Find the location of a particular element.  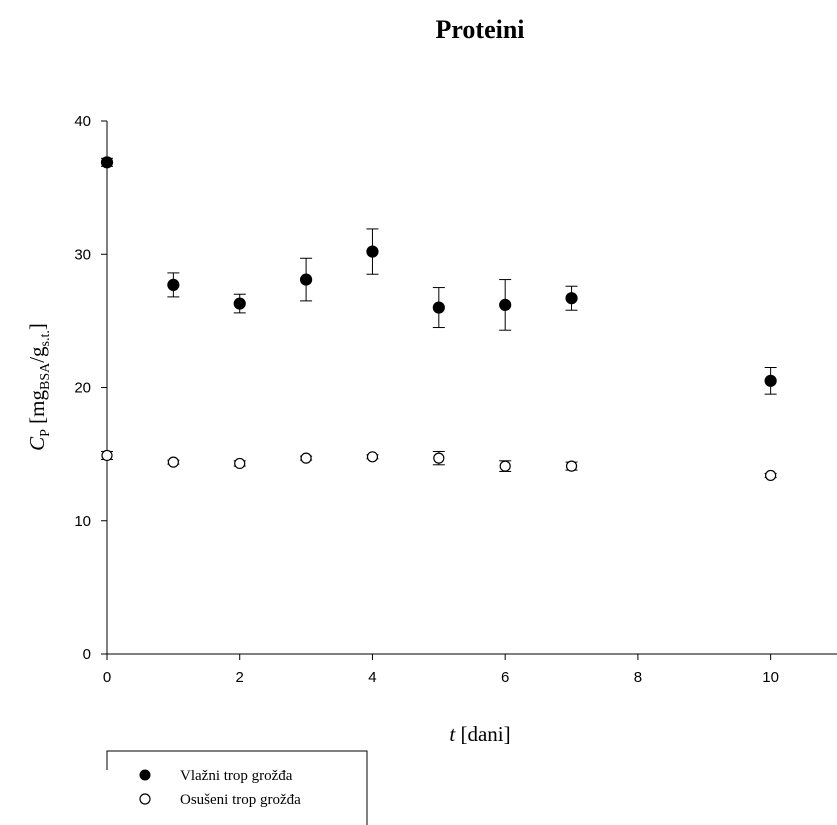

x-tick-label: 8 is located at coordinates (638, 677).